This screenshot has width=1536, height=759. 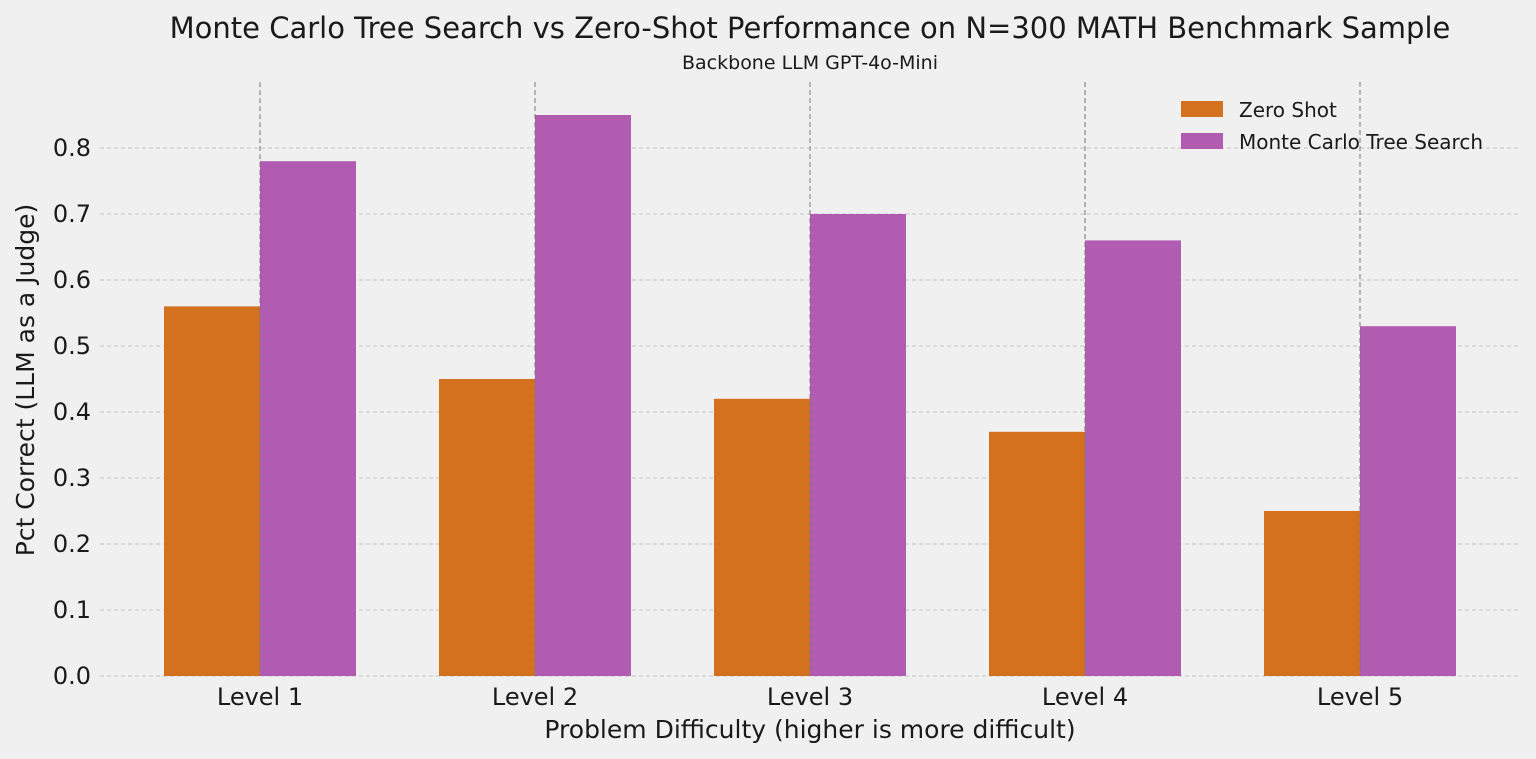 I want to click on x-tick-labels: Level 1 Level 2 Level 3 Level 4 Level 5, so click(x=810, y=697).